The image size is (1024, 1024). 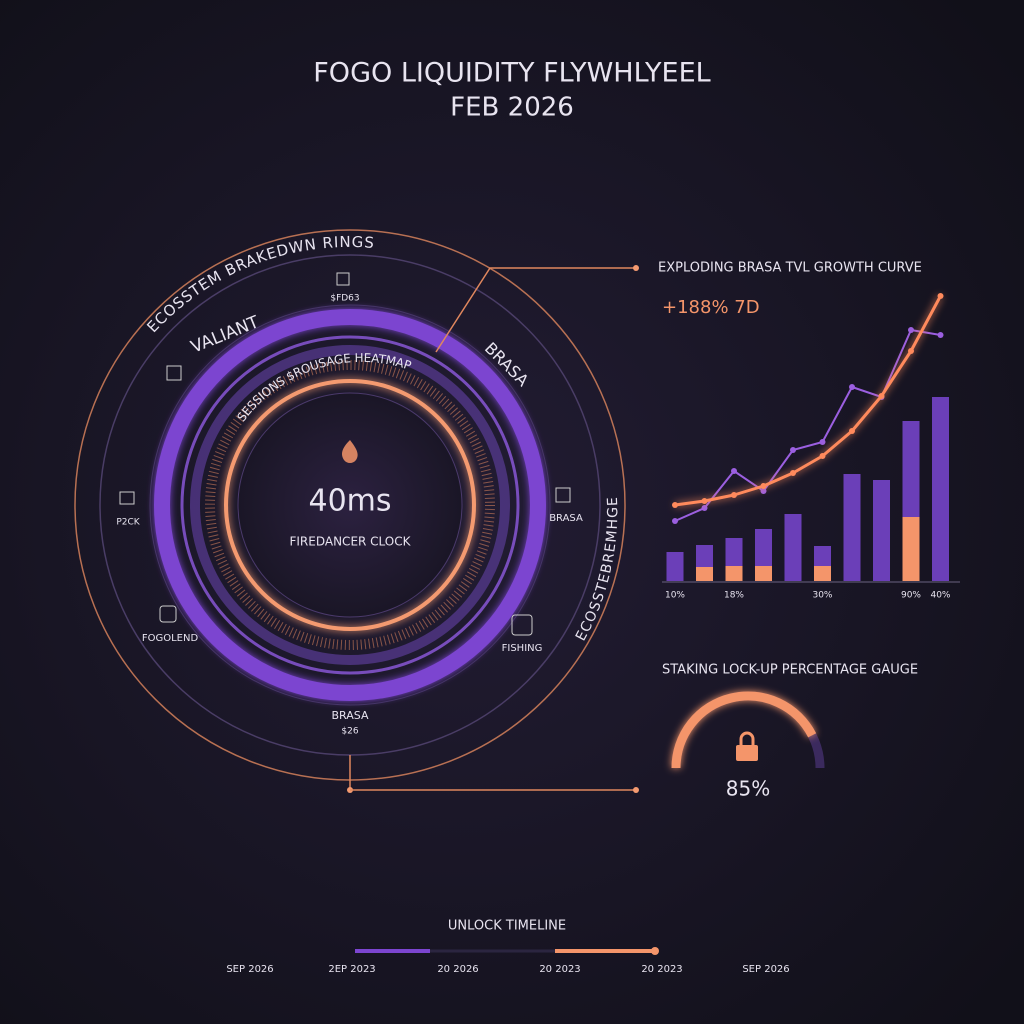 What do you see at coordinates (744, 730) in the screenshot?
I see `gauge-arc` at bounding box center [744, 730].